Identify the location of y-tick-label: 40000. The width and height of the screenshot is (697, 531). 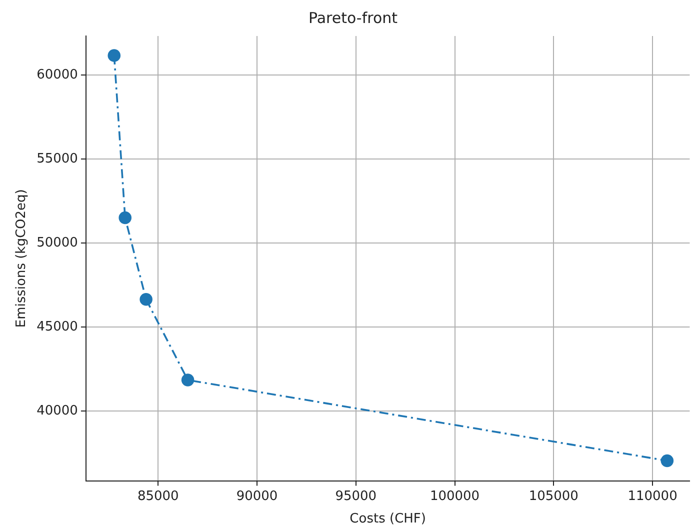
(57, 410).